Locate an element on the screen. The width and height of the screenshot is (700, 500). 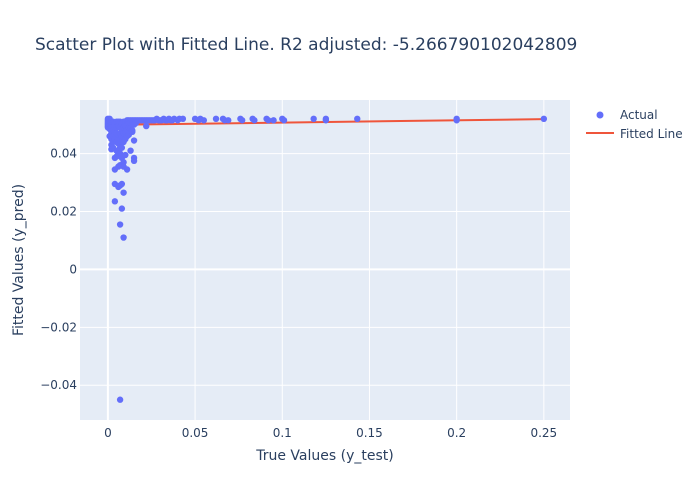
x-tick-label: 0.15 is located at coordinates (369, 433).